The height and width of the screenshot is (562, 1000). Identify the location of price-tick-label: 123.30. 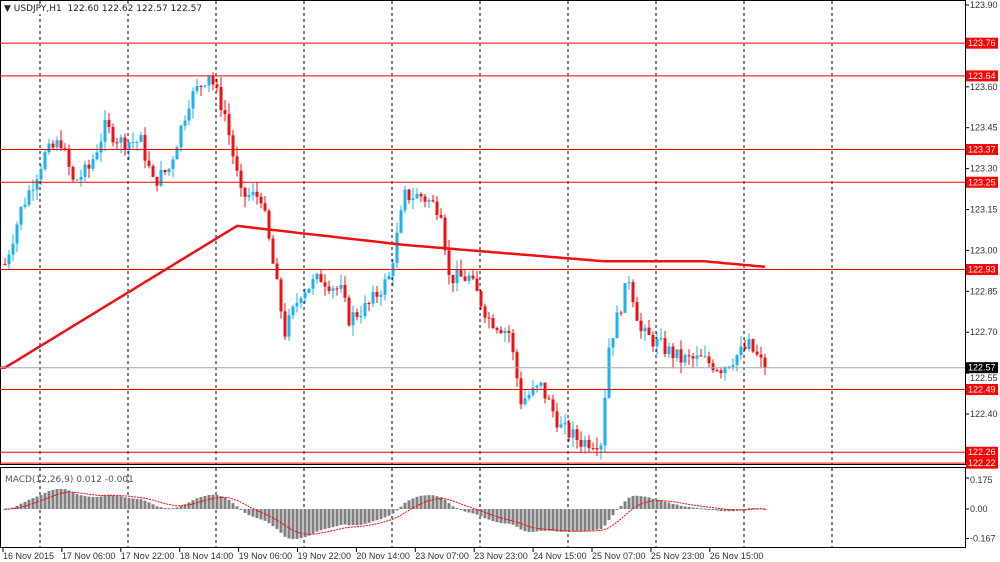
(984, 169).